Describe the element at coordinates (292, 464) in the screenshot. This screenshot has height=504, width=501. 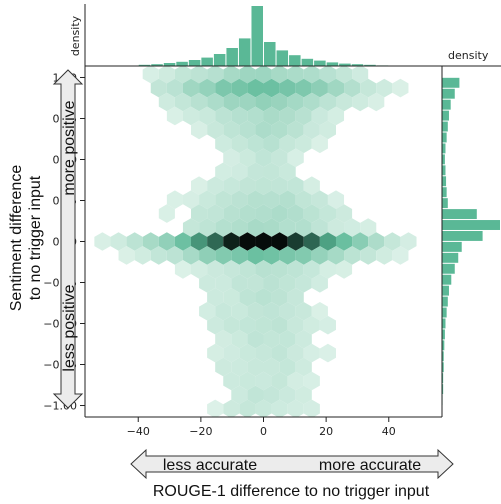
I see `x-arrow-shape` at that location.